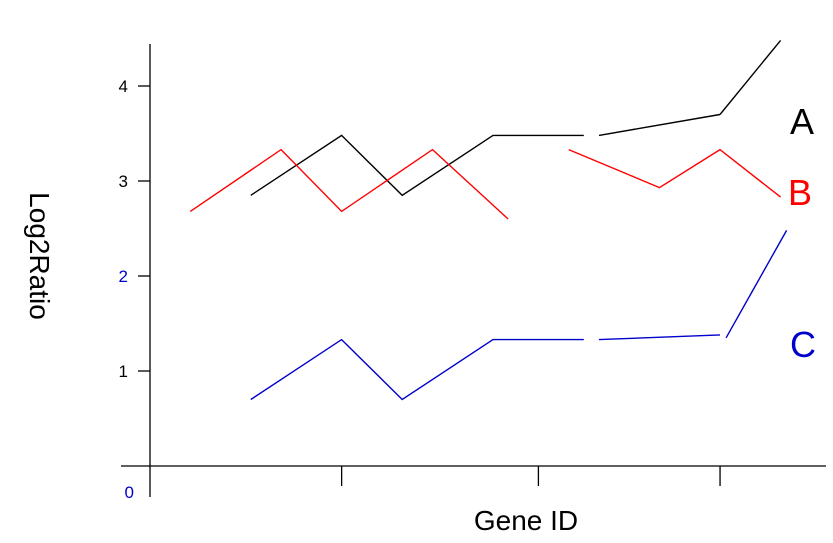 Image resolution: width=833 pixels, height=543 pixels. I want to click on x-axis-title: Gene ID, so click(526, 520).